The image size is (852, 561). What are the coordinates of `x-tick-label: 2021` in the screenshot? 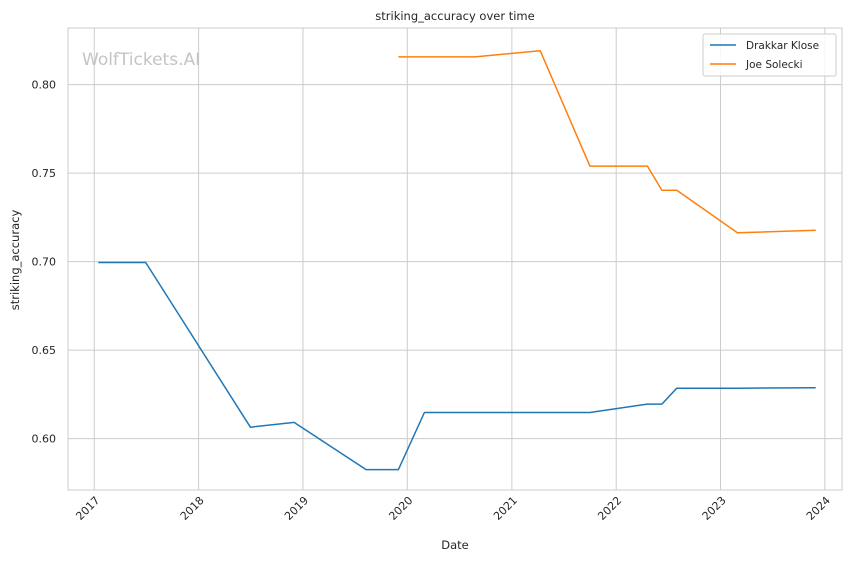 It's located at (505, 508).